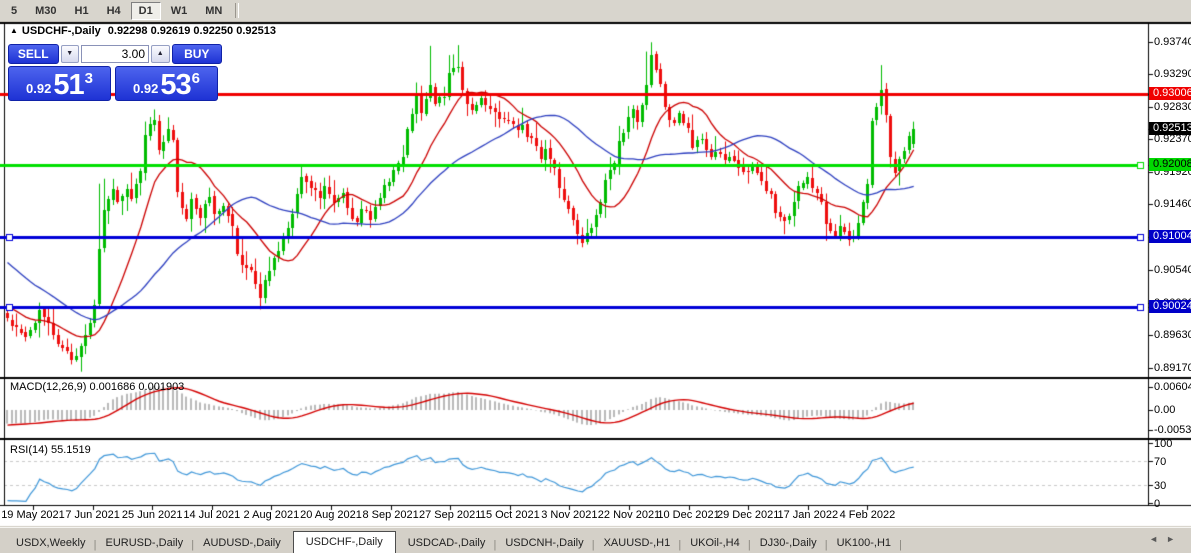  What do you see at coordinates (212, 515) in the screenshot?
I see `date-tick-label: 14 Jul 2021` at bounding box center [212, 515].